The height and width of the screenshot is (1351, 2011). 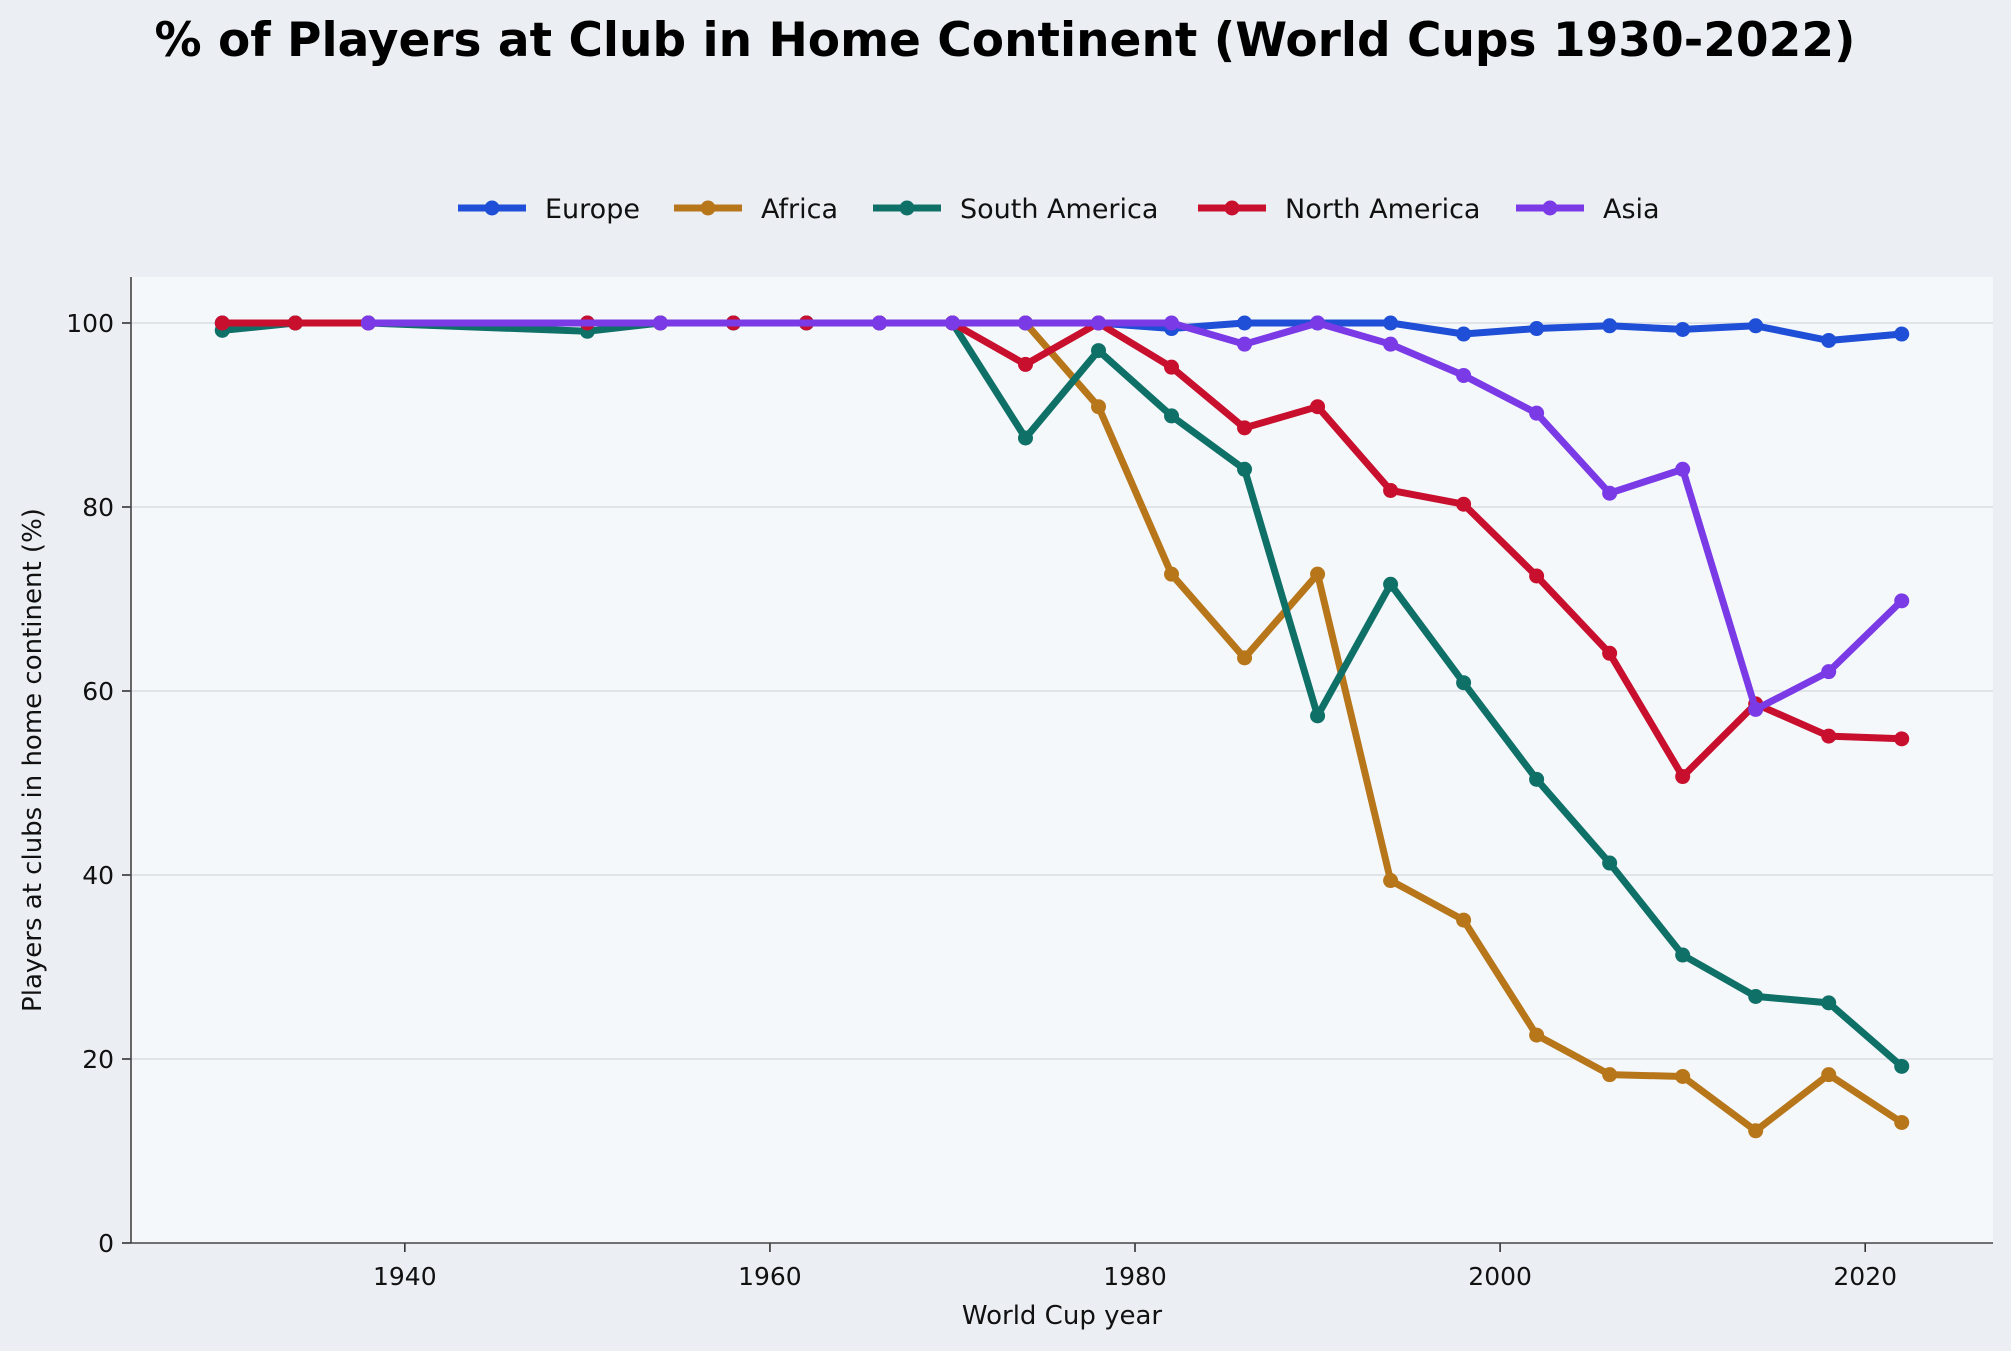 I want to click on x-tick-label-1960: 1960, so click(x=770, y=1276).